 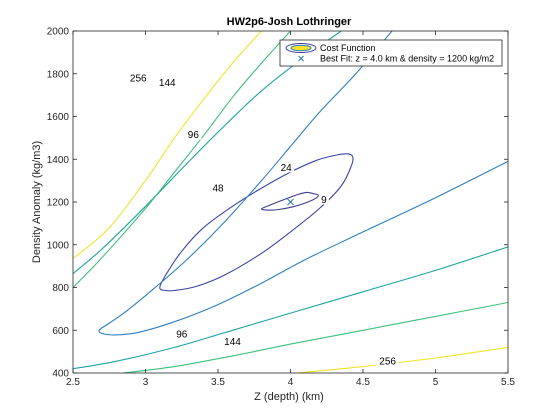 I want to click on contour-label-96-a: 96, so click(x=194, y=135).